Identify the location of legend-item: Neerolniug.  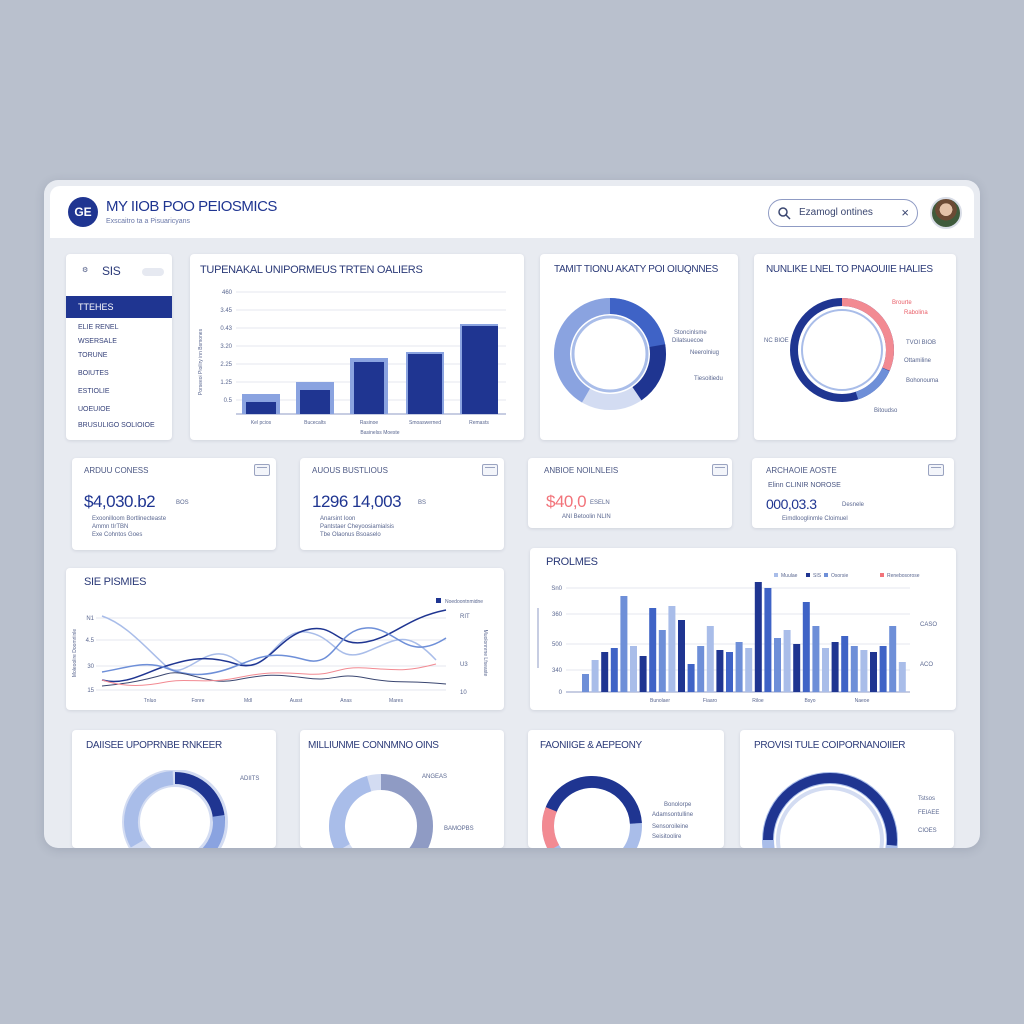
(705, 353).